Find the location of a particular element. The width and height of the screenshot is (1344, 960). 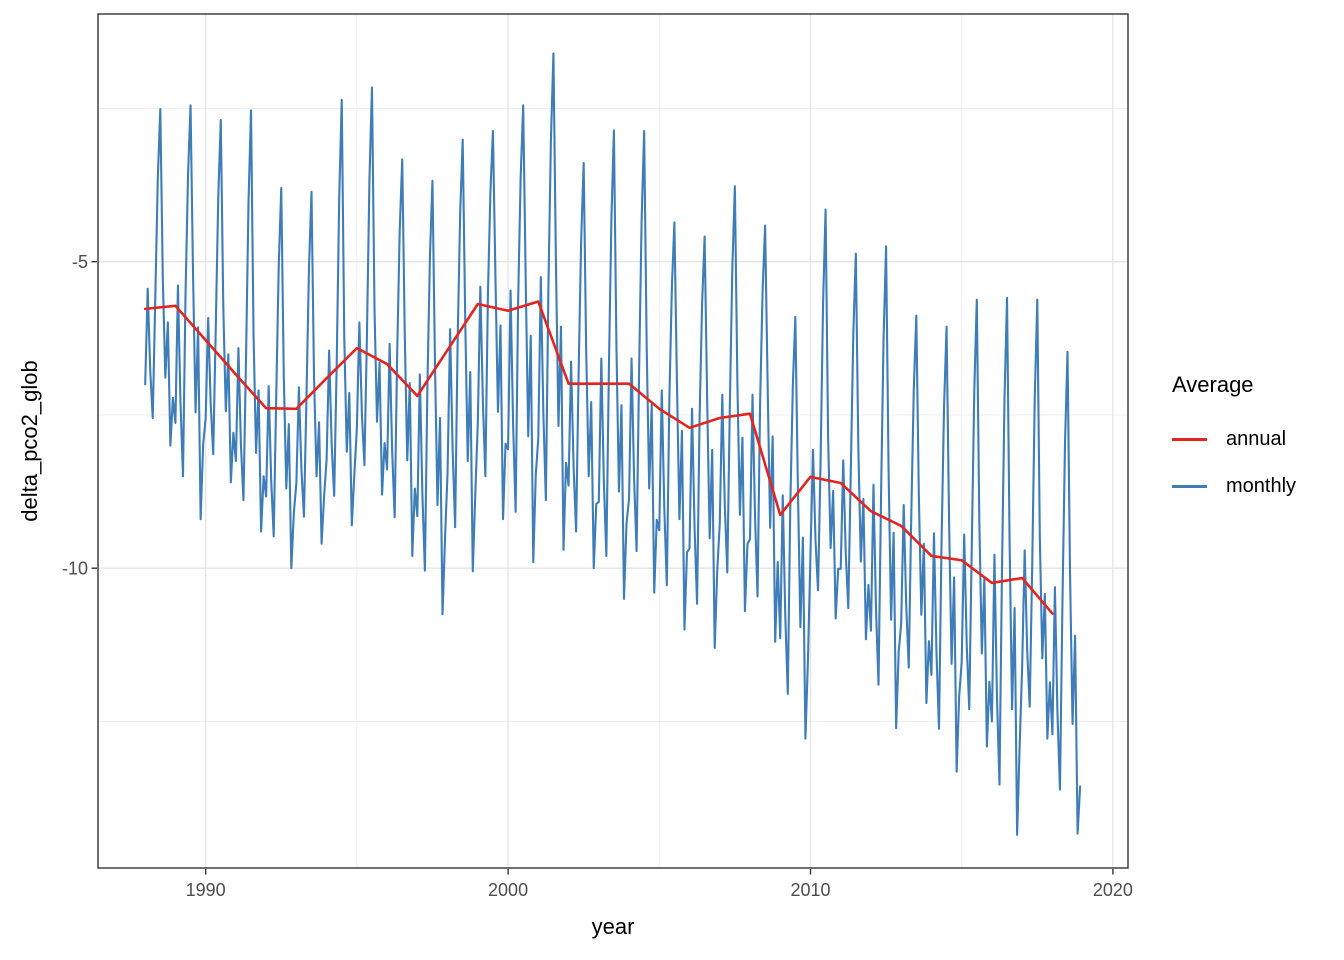

legend-item-monthly: monthly is located at coordinates (1234, 486).